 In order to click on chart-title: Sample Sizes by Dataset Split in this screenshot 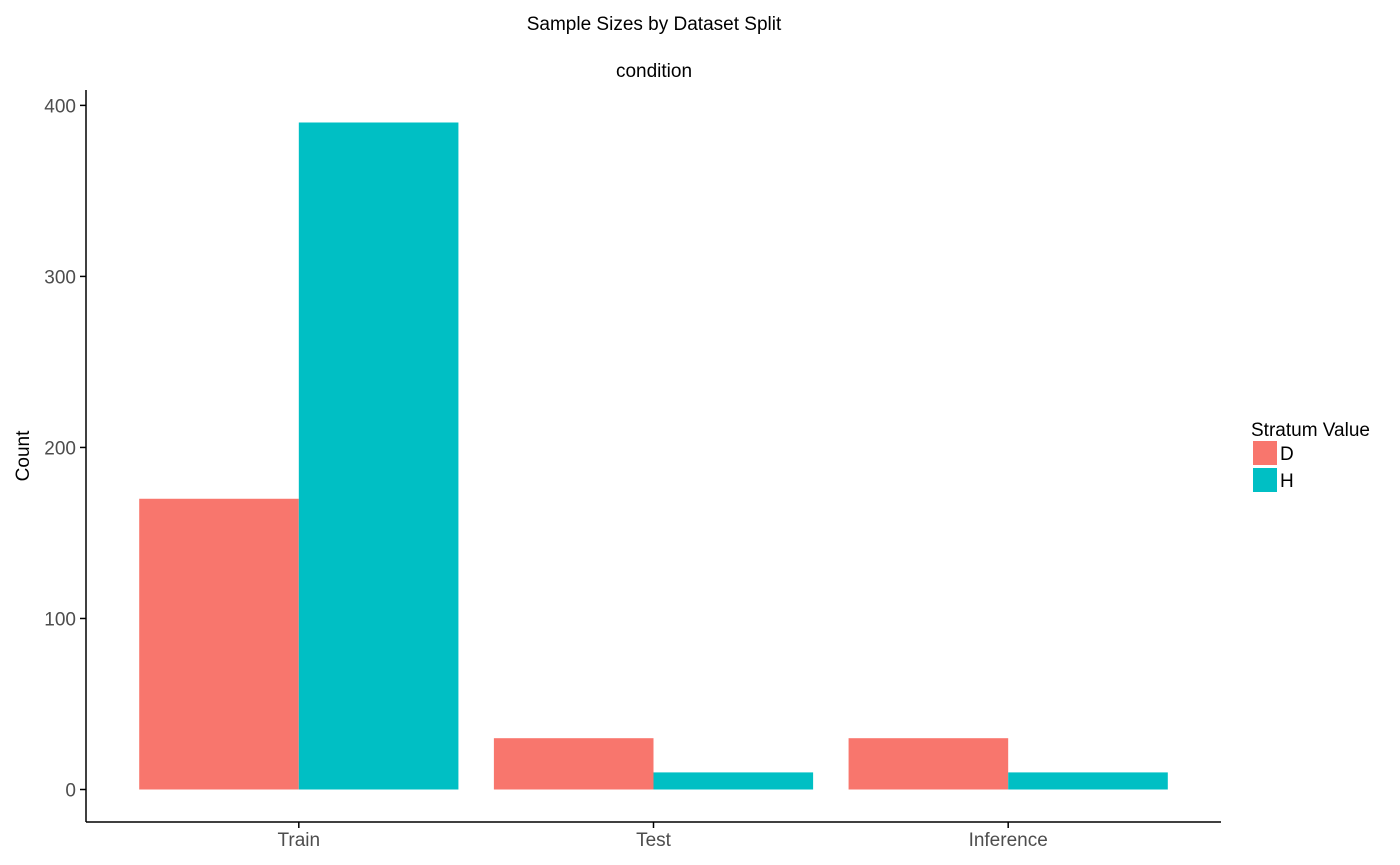, I will do `click(654, 24)`.